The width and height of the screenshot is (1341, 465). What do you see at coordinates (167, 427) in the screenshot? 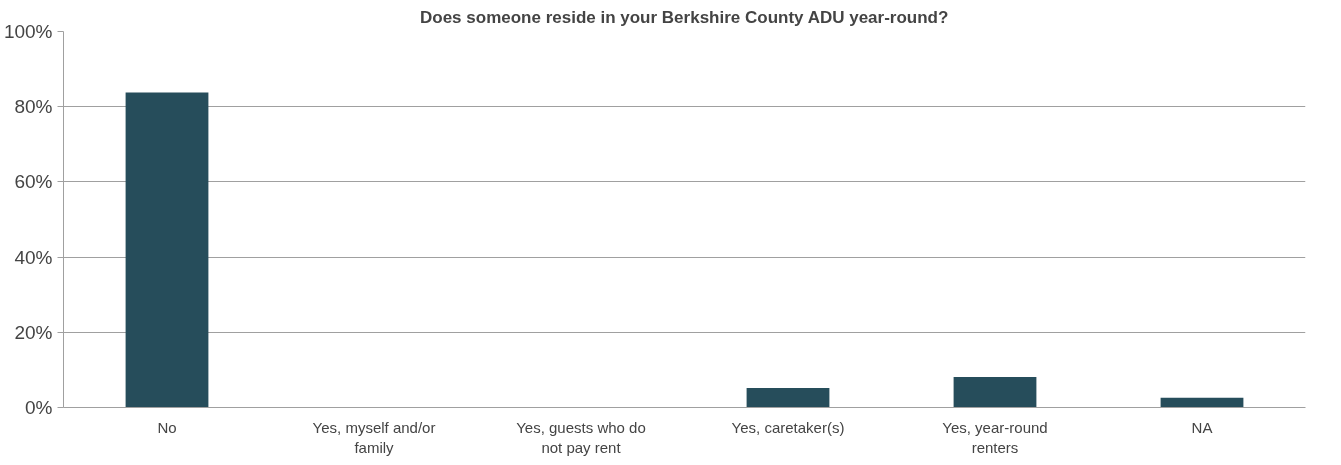
I see `x-tick-label: No` at bounding box center [167, 427].